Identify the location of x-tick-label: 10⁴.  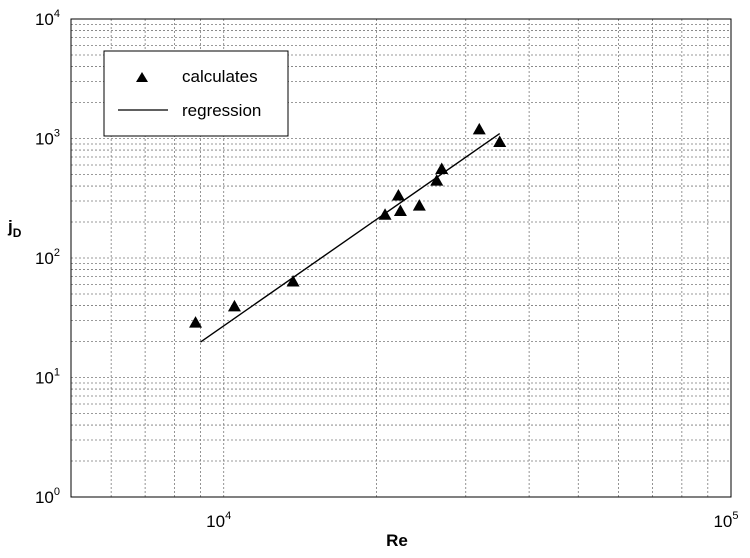
(218, 520).